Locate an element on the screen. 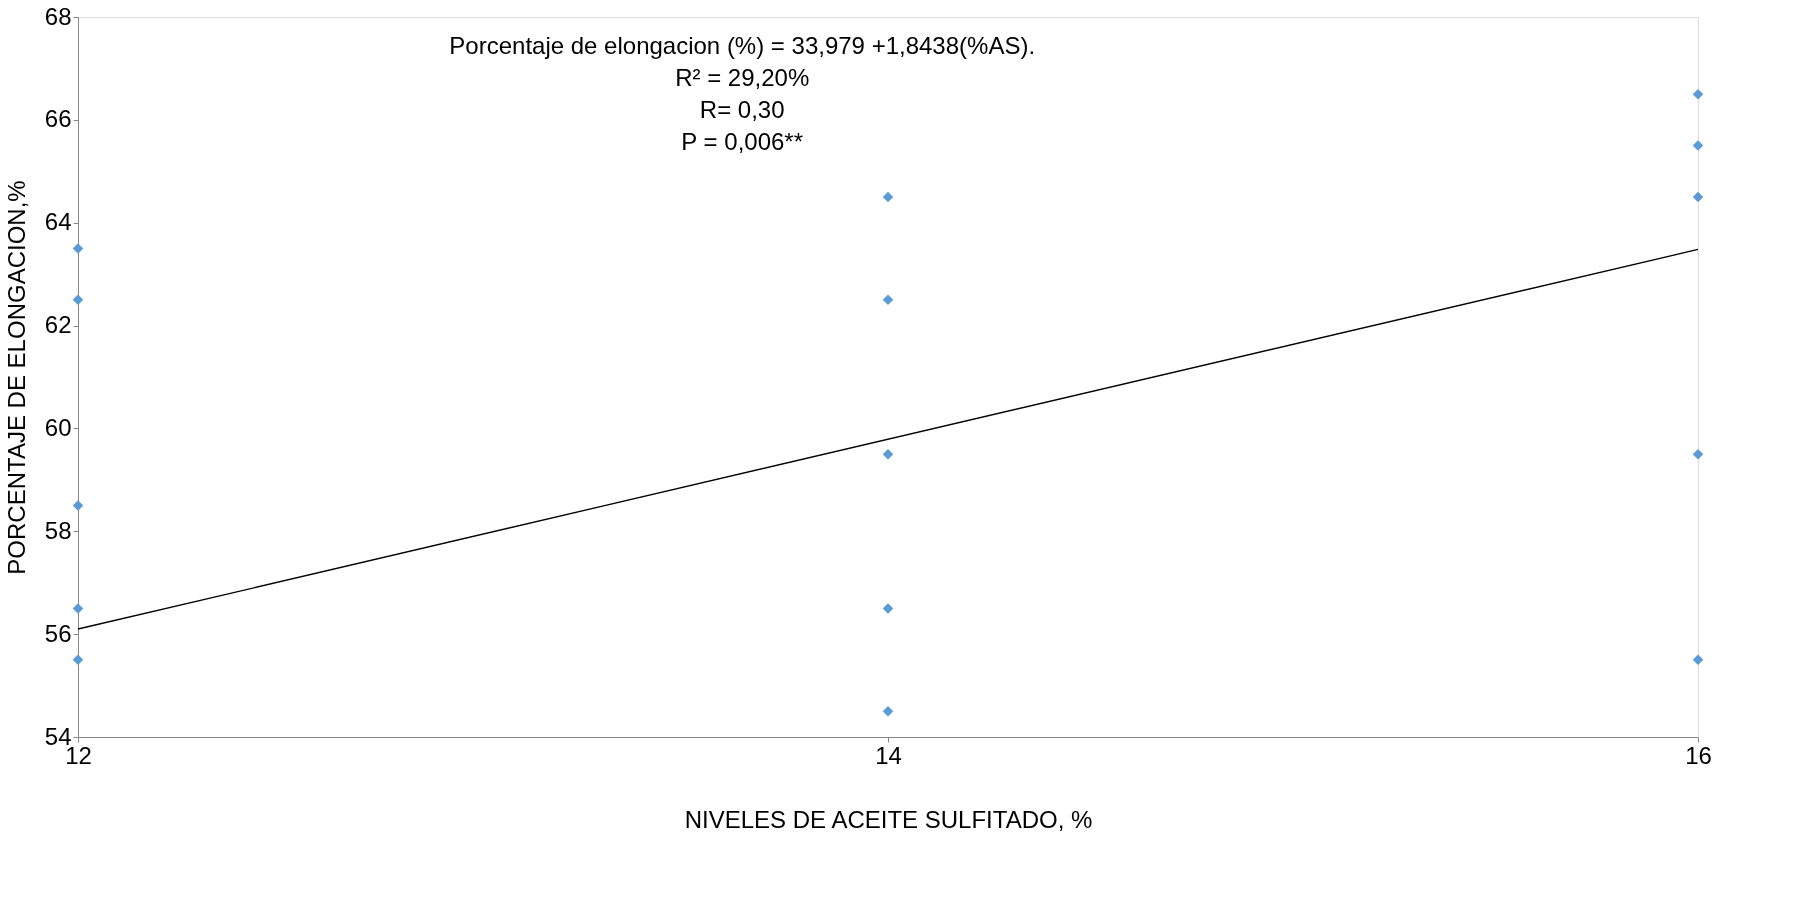 This screenshot has width=1807, height=918. annotation: Porcentaje de elongacion (%) = 33,979 +1,8438(%AS). is located at coordinates (742, 45).